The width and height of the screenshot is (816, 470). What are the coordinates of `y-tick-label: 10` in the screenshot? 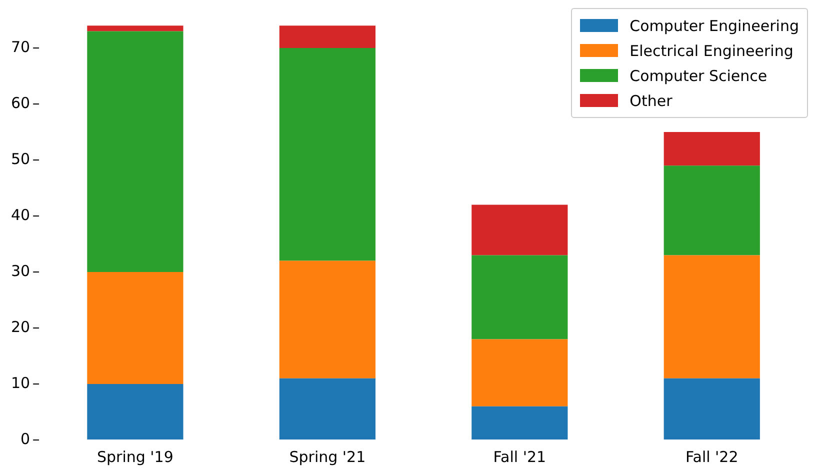 It's located at (20, 383).